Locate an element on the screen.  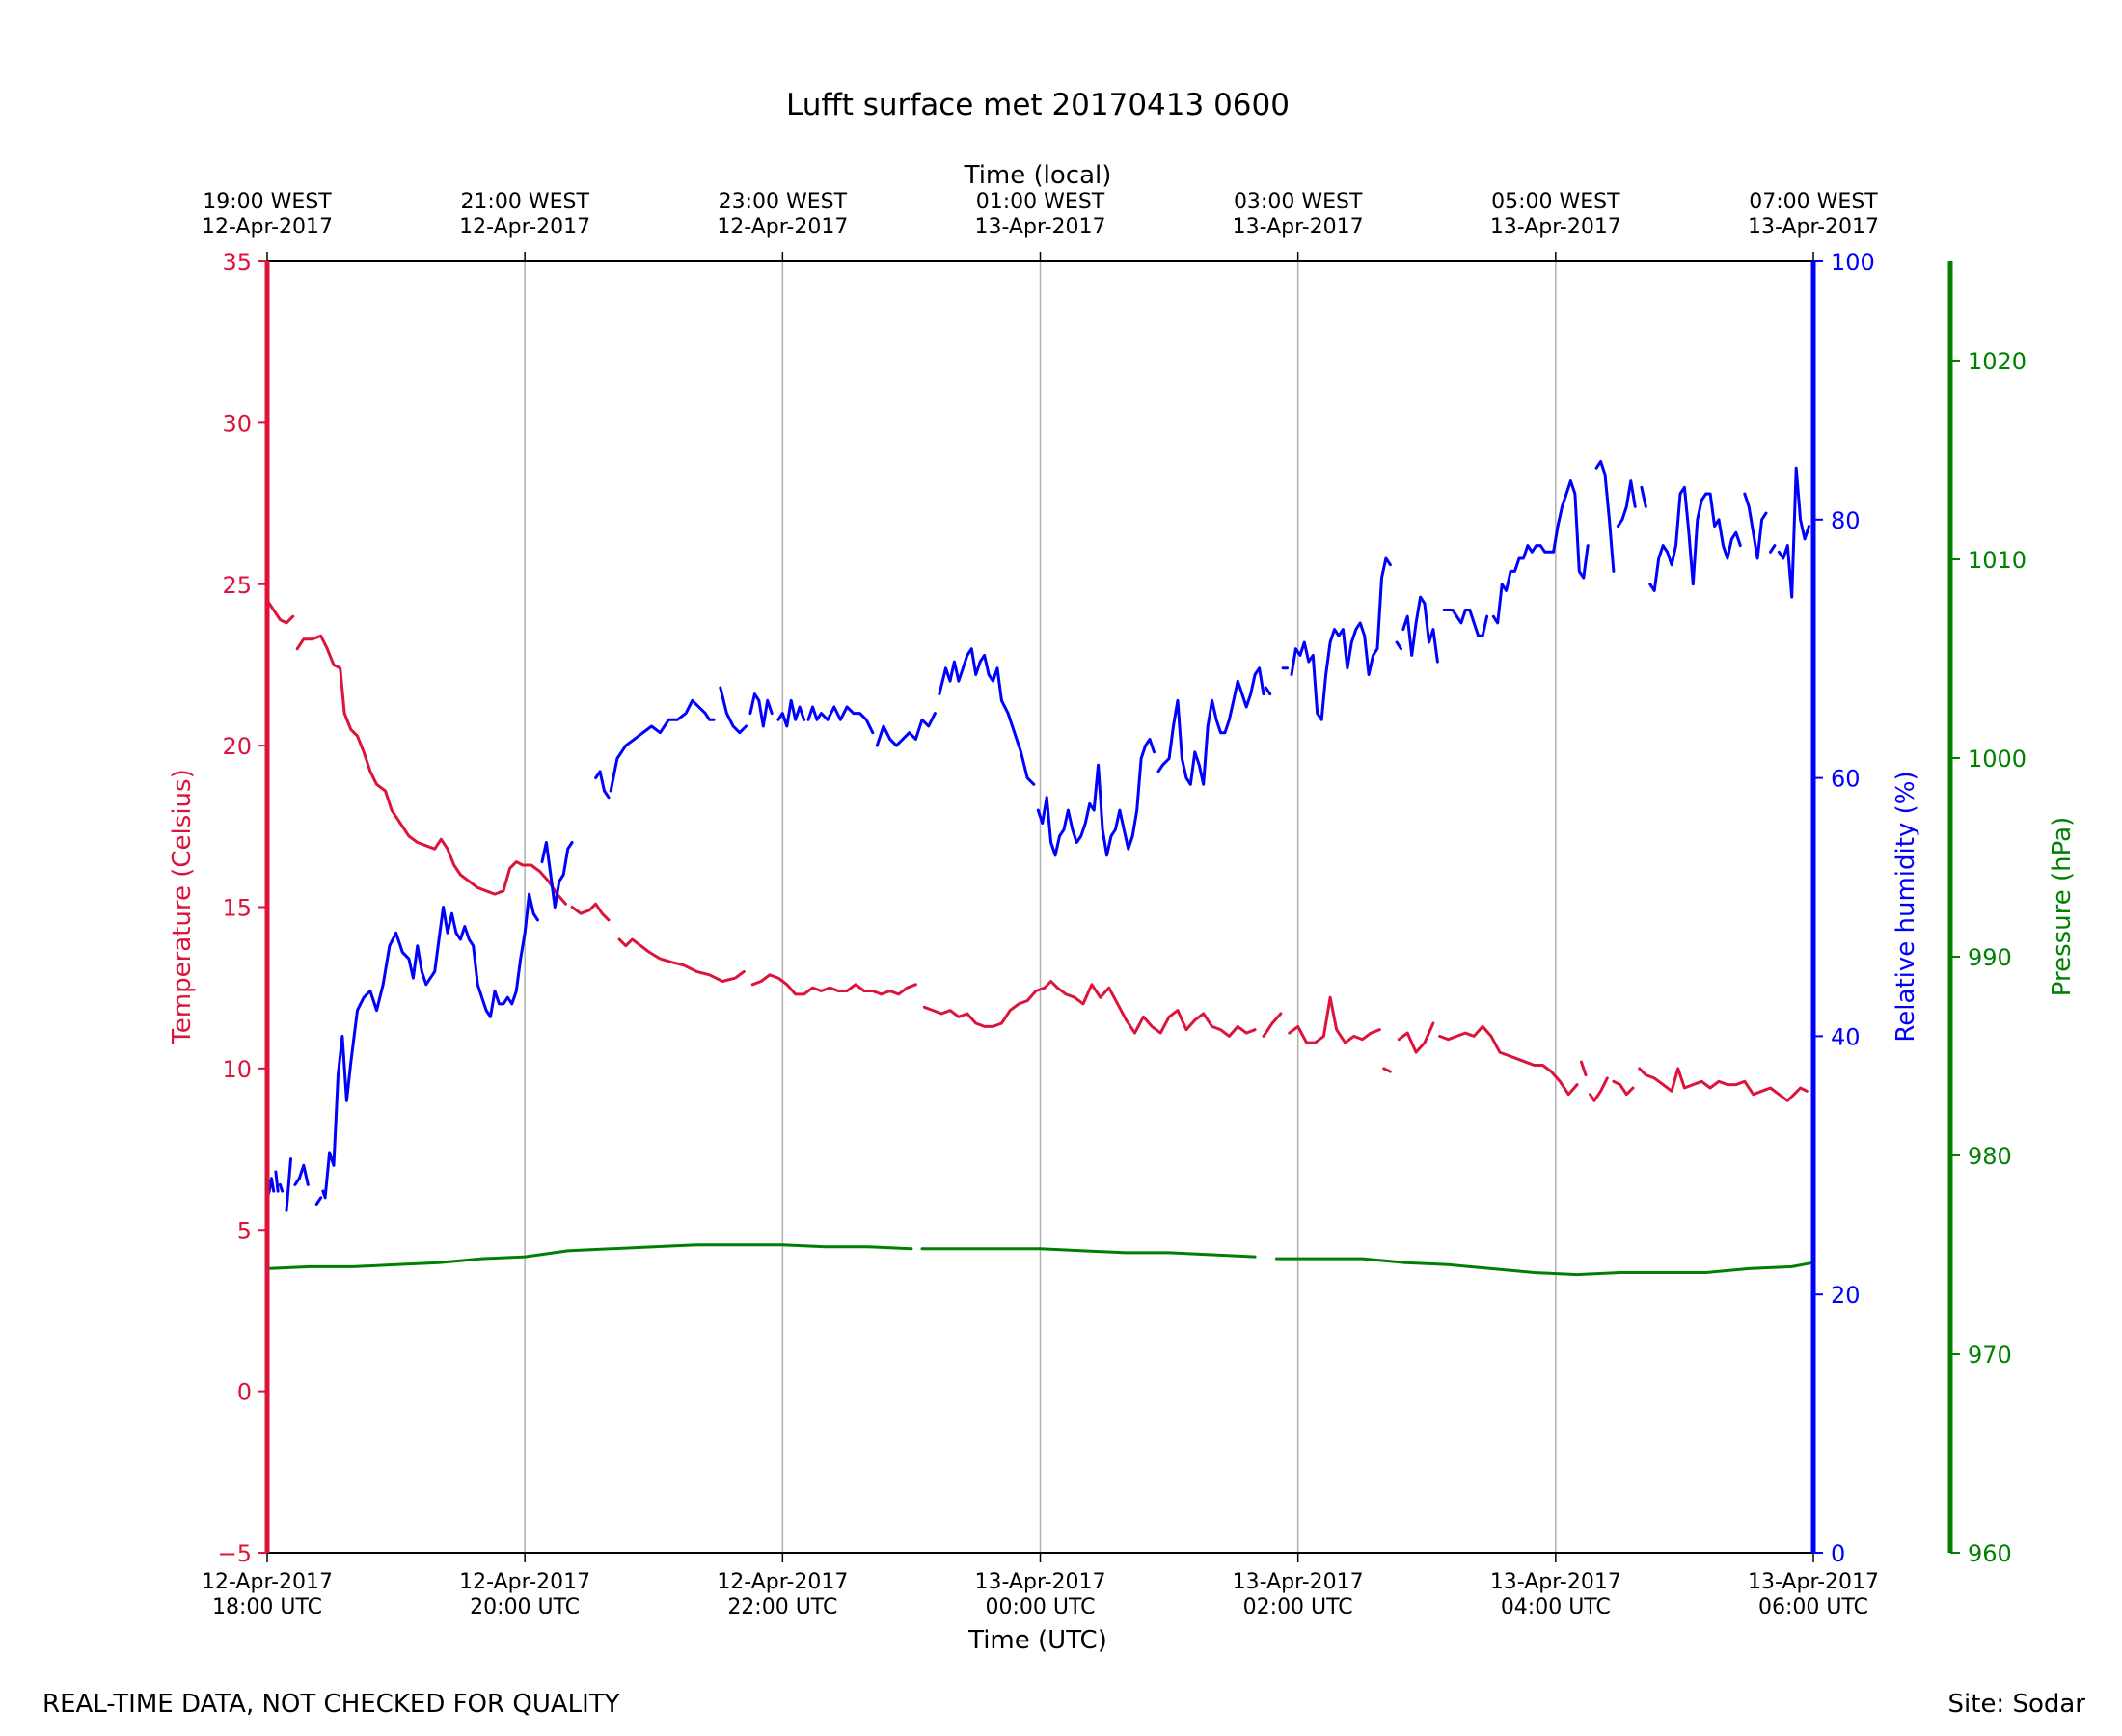
y-tick-label: 30 is located at coordinates (237, 423).